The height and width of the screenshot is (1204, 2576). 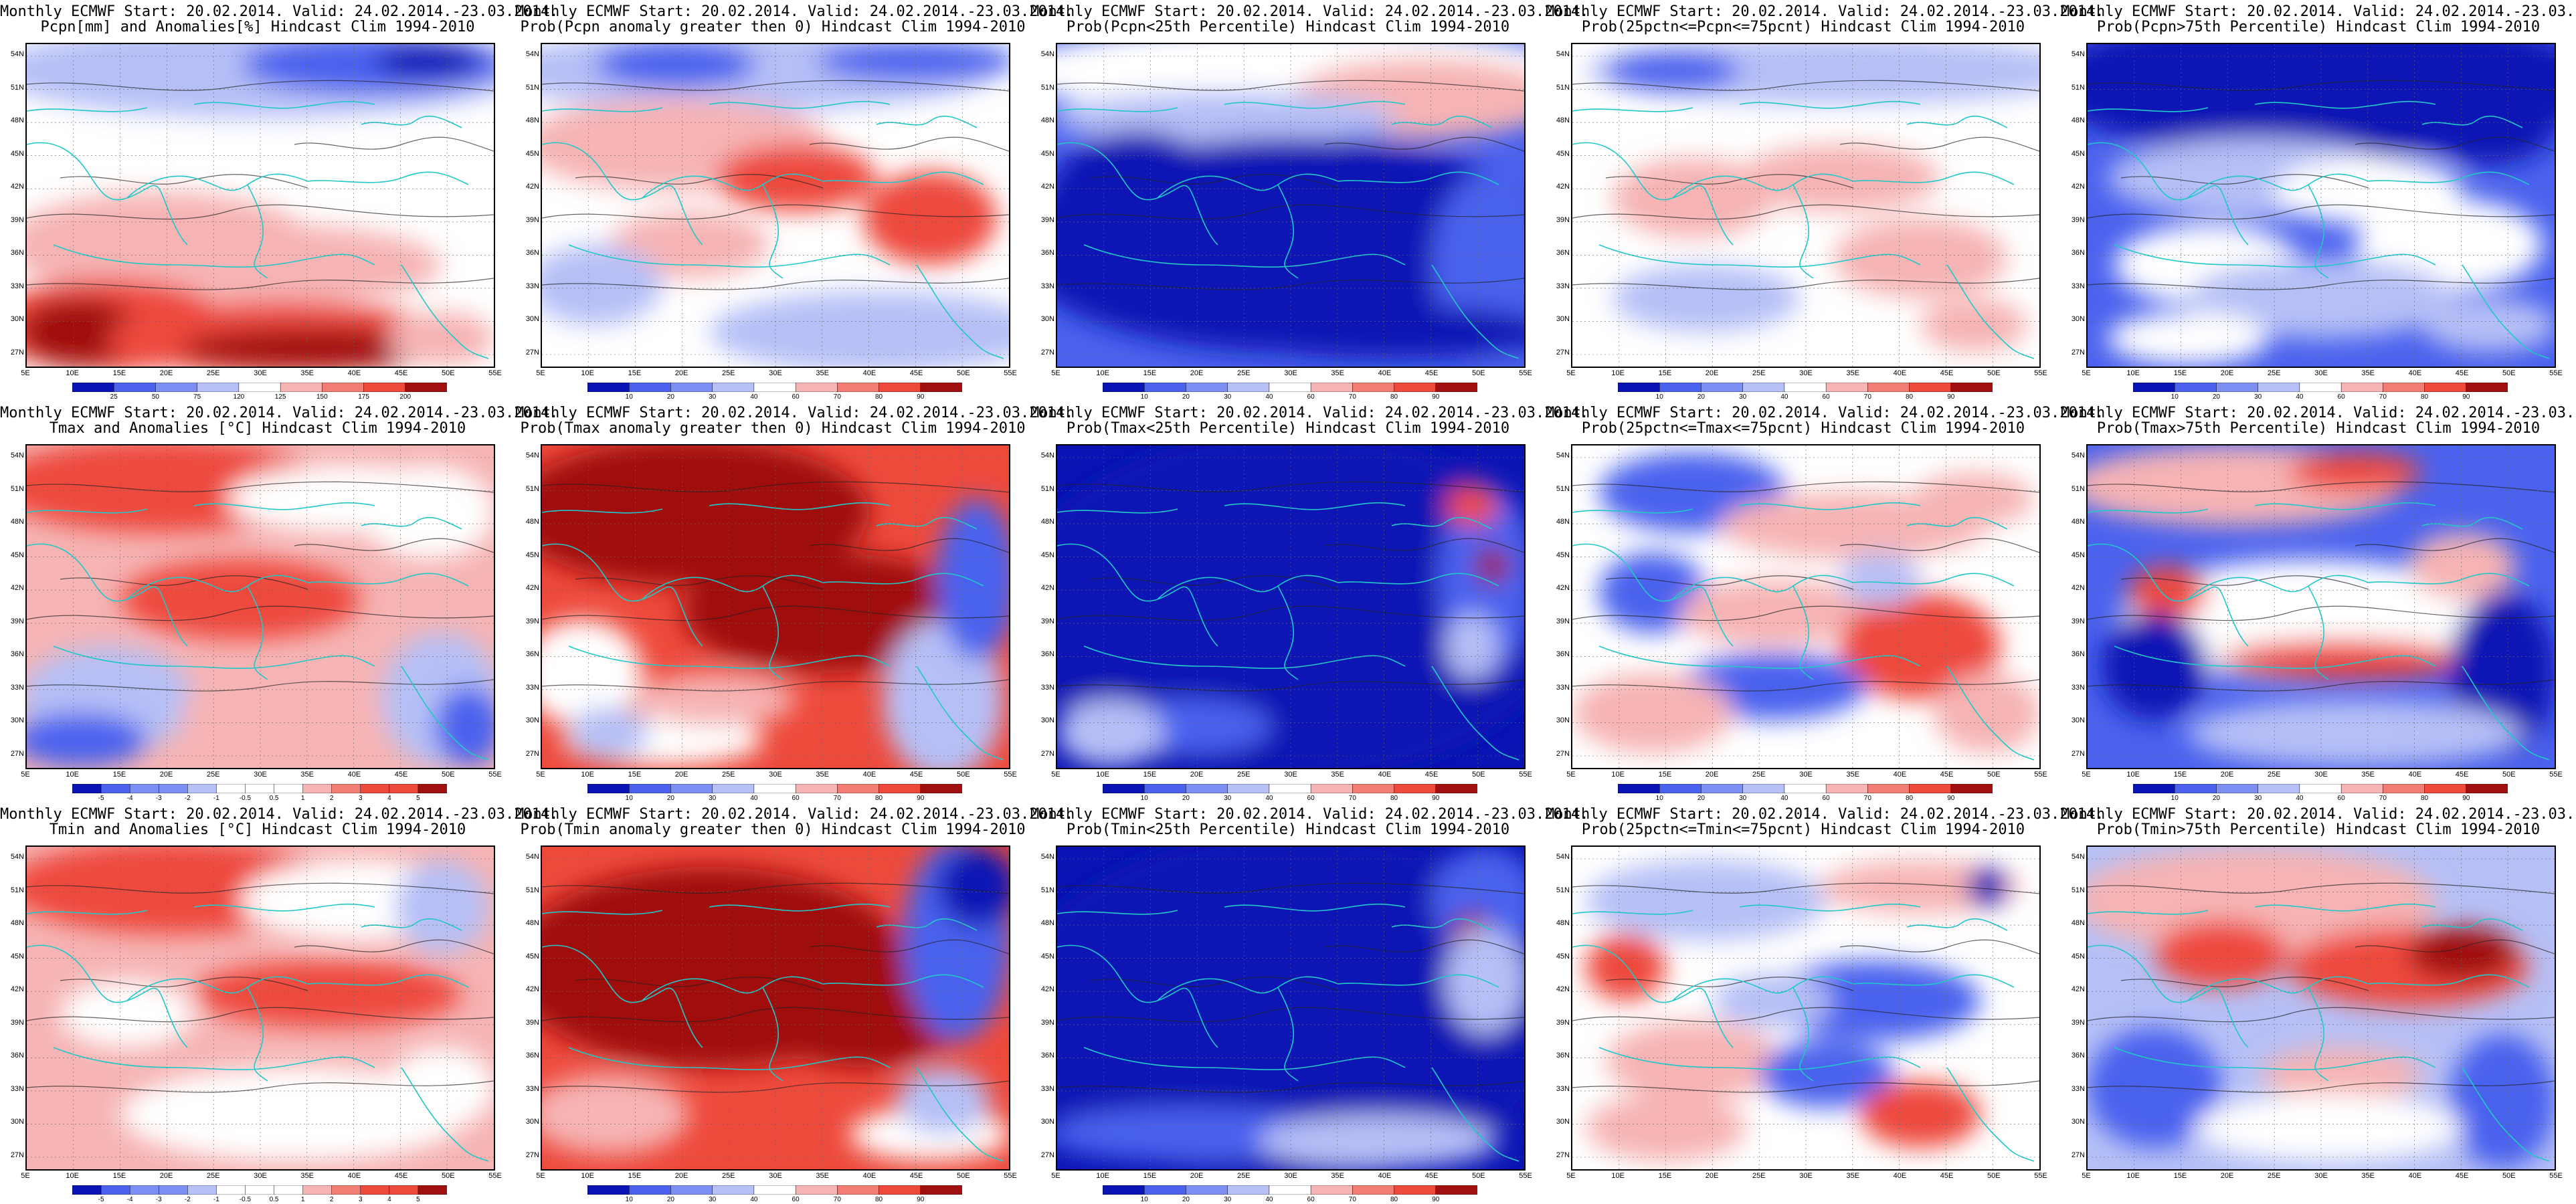 What do you see at coordinates (197, 397) in the screenshot?
I see `colorbar-label: 75` at bounding box center [197, 397].